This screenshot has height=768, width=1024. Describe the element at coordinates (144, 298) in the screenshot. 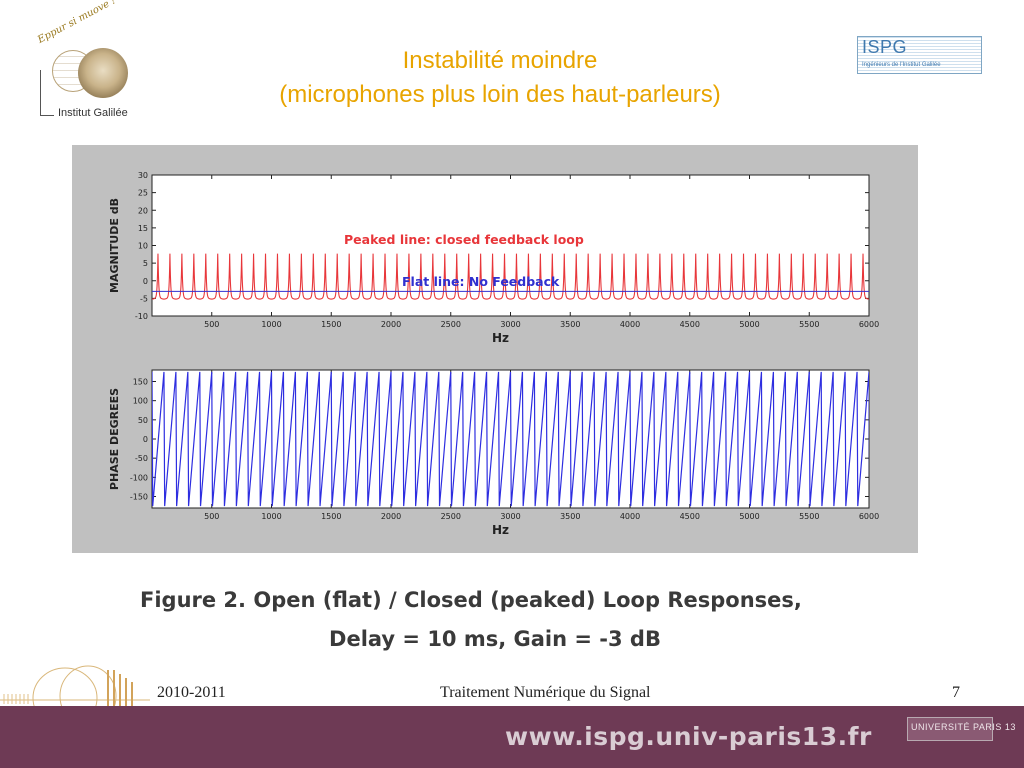

I see `y-tick-label: -5` at that location.